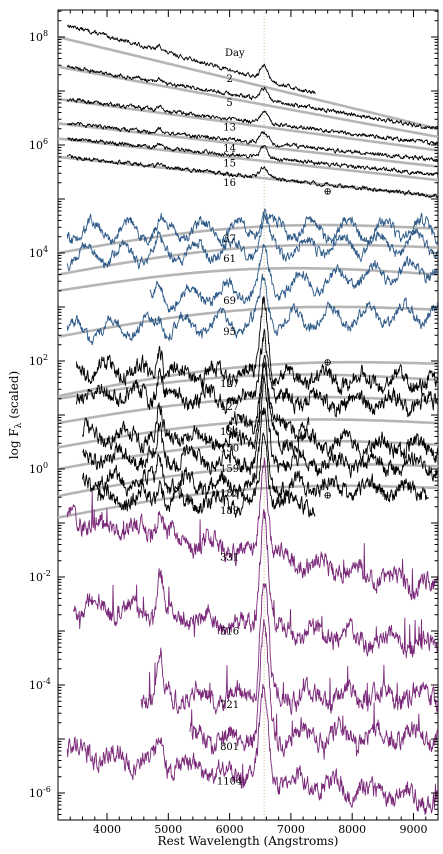  What do you see at coordinates (107, 829) in the screenshot?
I see `x-tick-label: 4000` at bounding box center [107, 829].